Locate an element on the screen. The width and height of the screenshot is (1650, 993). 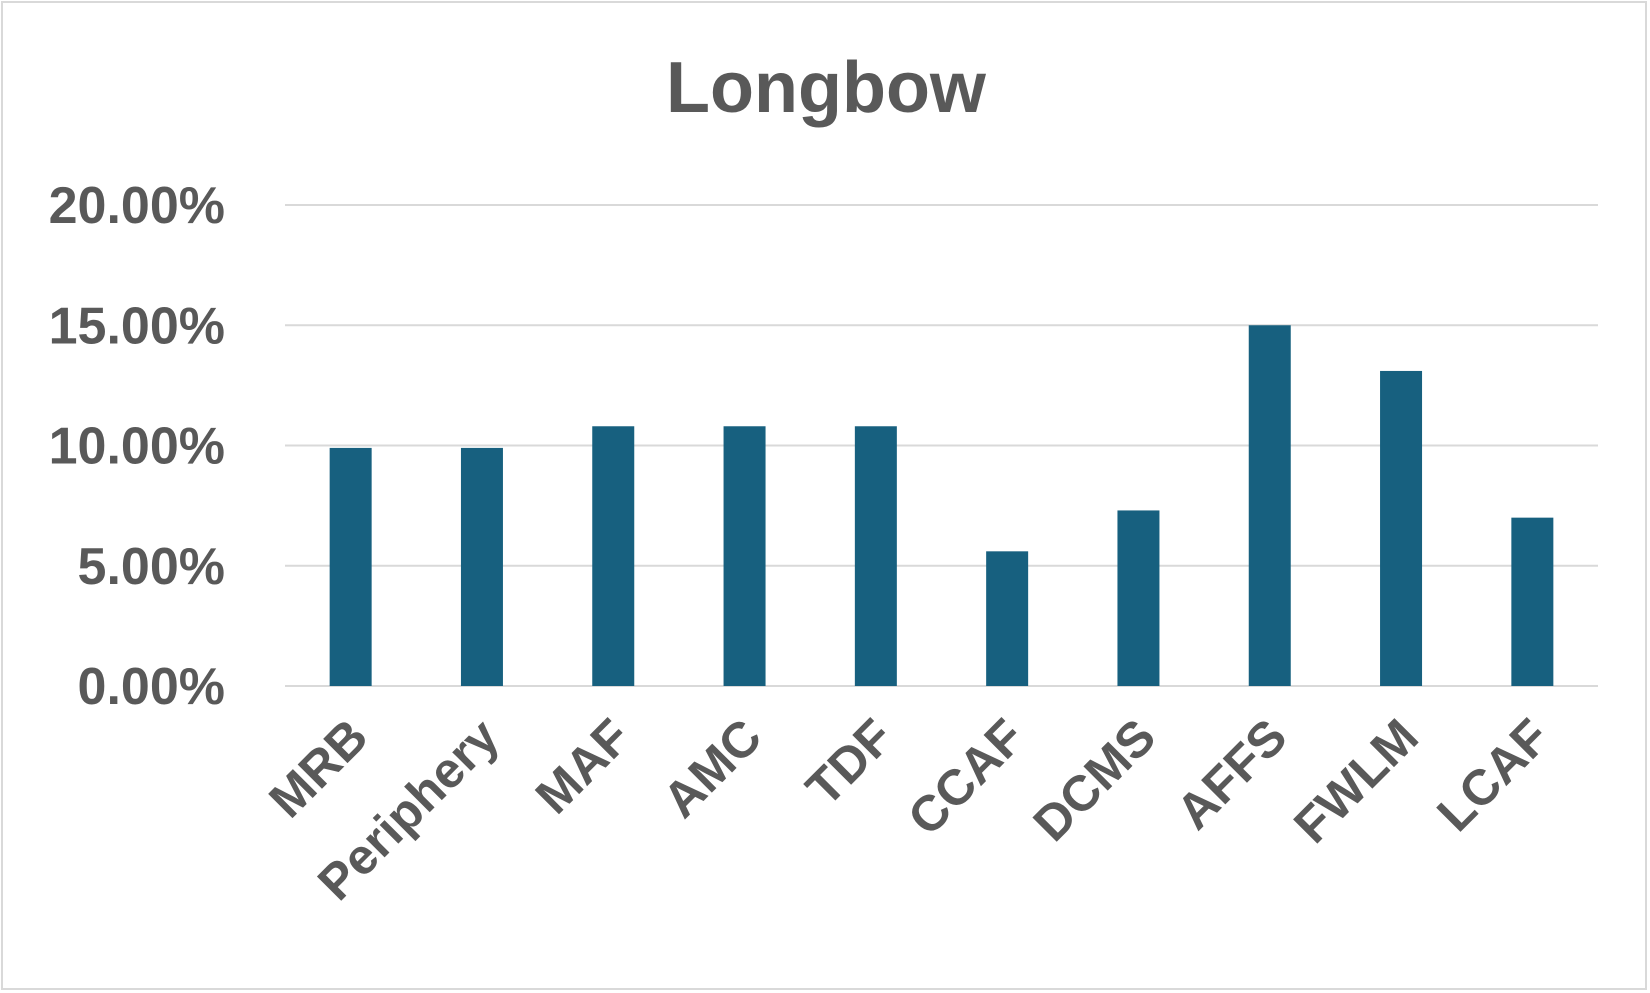
bar-lcaf is located at coordinates (1532, 601).